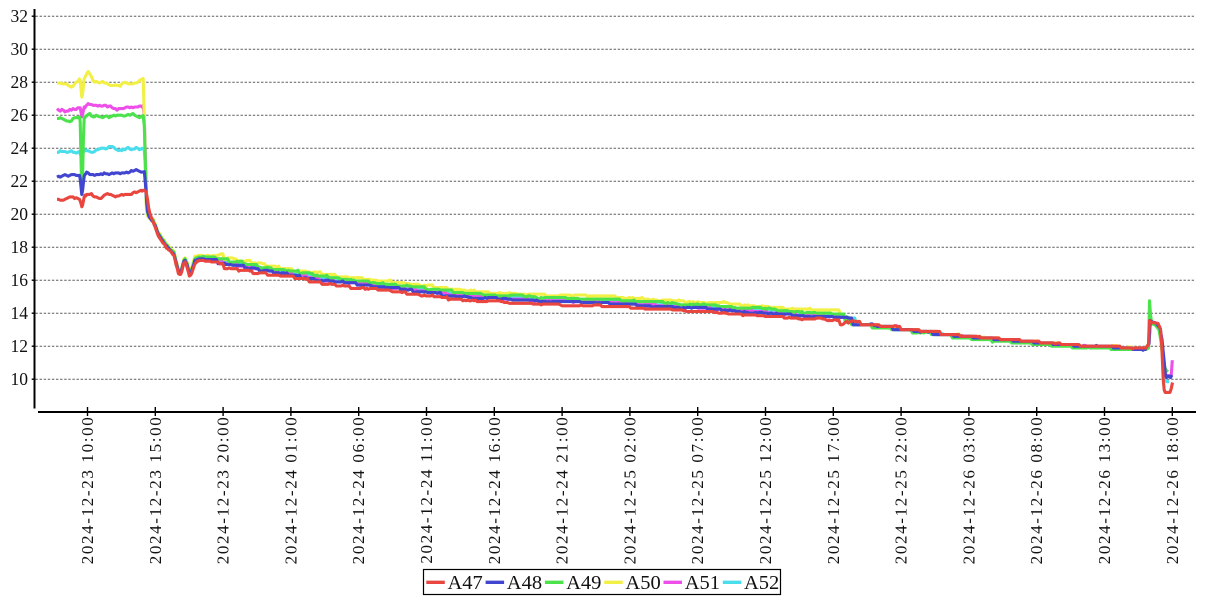  I want to click on svg-text: 16, so click(20, 280).